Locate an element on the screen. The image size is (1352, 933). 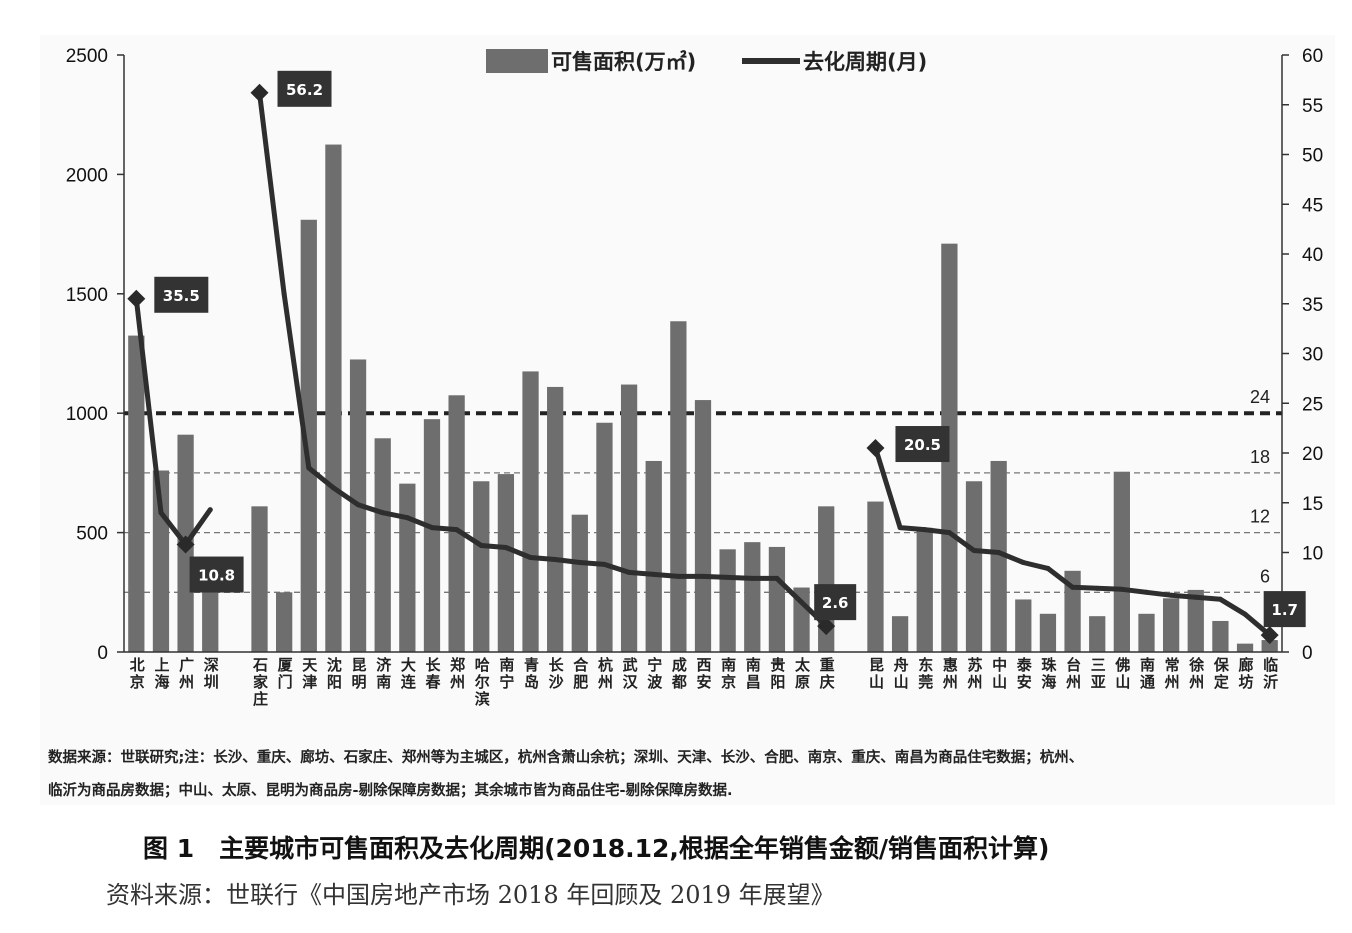
right-tick-label: 50 is located at coordinates (1312, 156).